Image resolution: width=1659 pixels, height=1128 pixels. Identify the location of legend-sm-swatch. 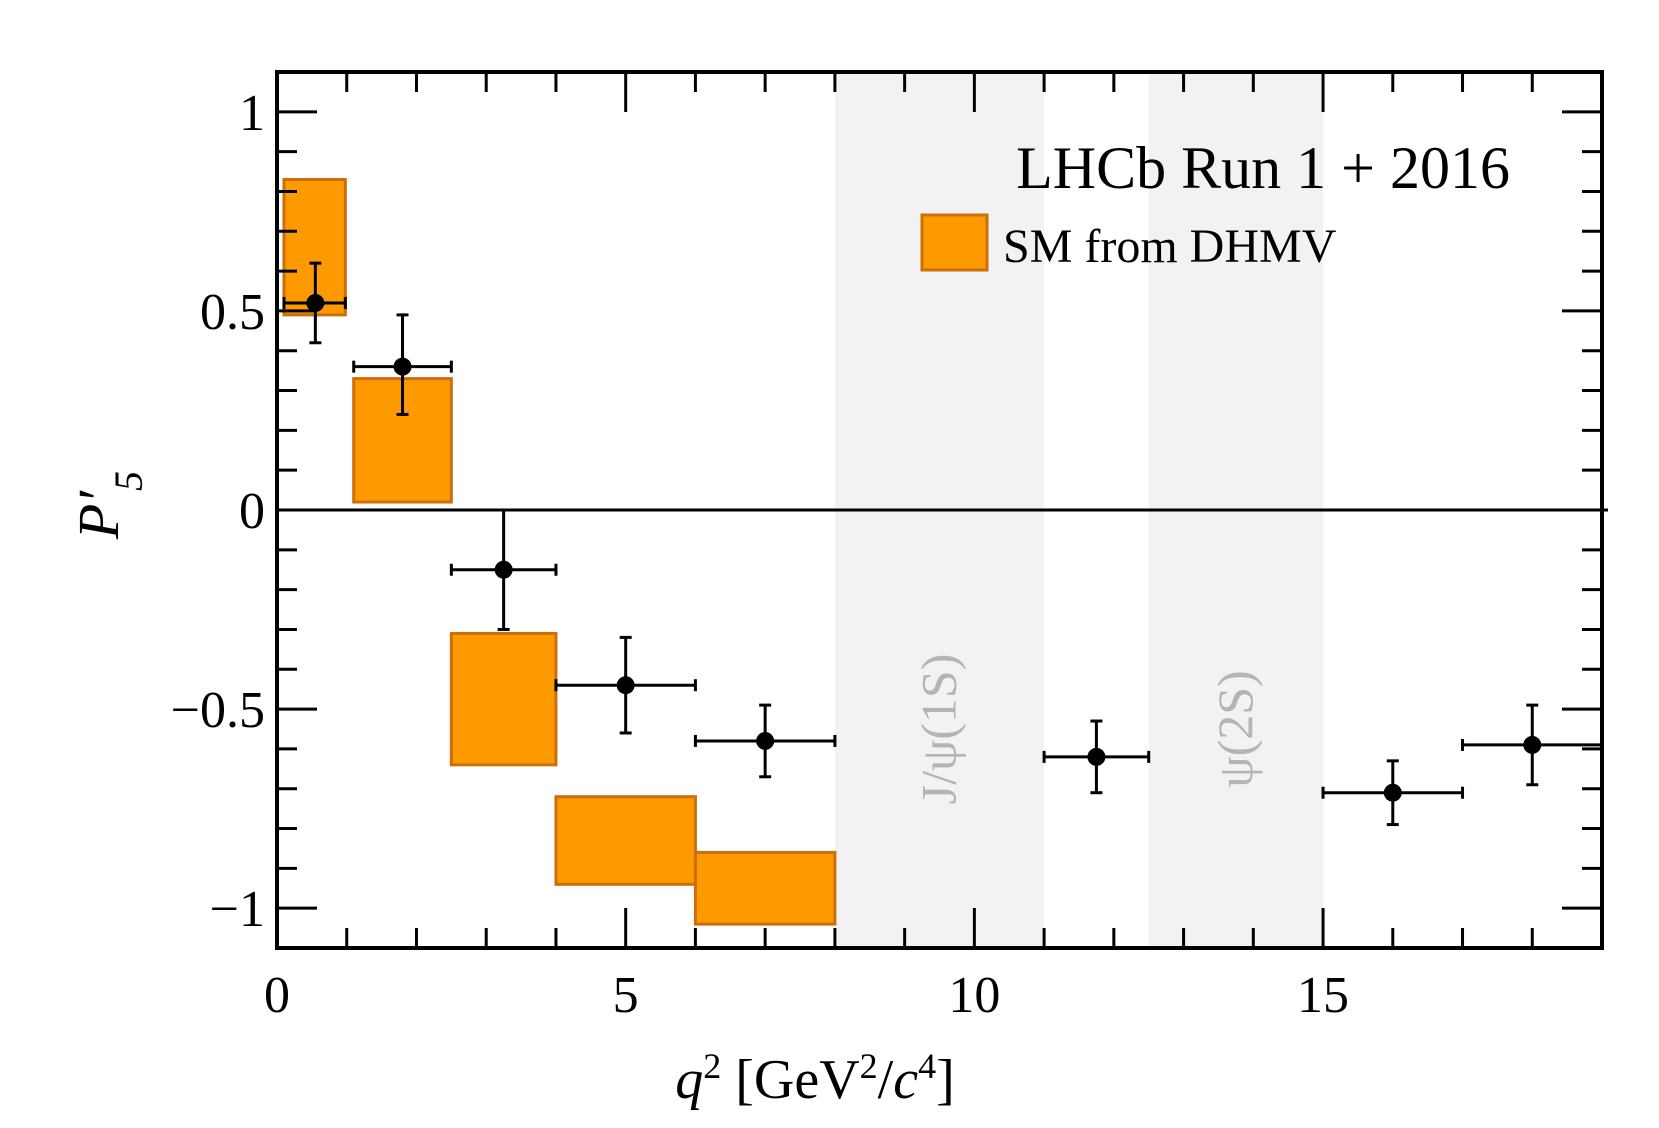
(954, 242).